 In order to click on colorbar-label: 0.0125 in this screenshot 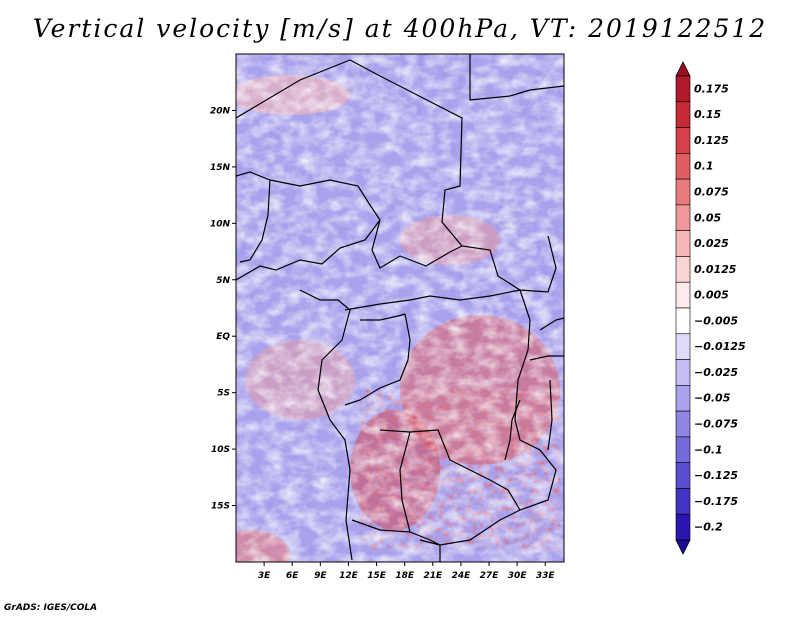, I will do `click(715, 269)`.